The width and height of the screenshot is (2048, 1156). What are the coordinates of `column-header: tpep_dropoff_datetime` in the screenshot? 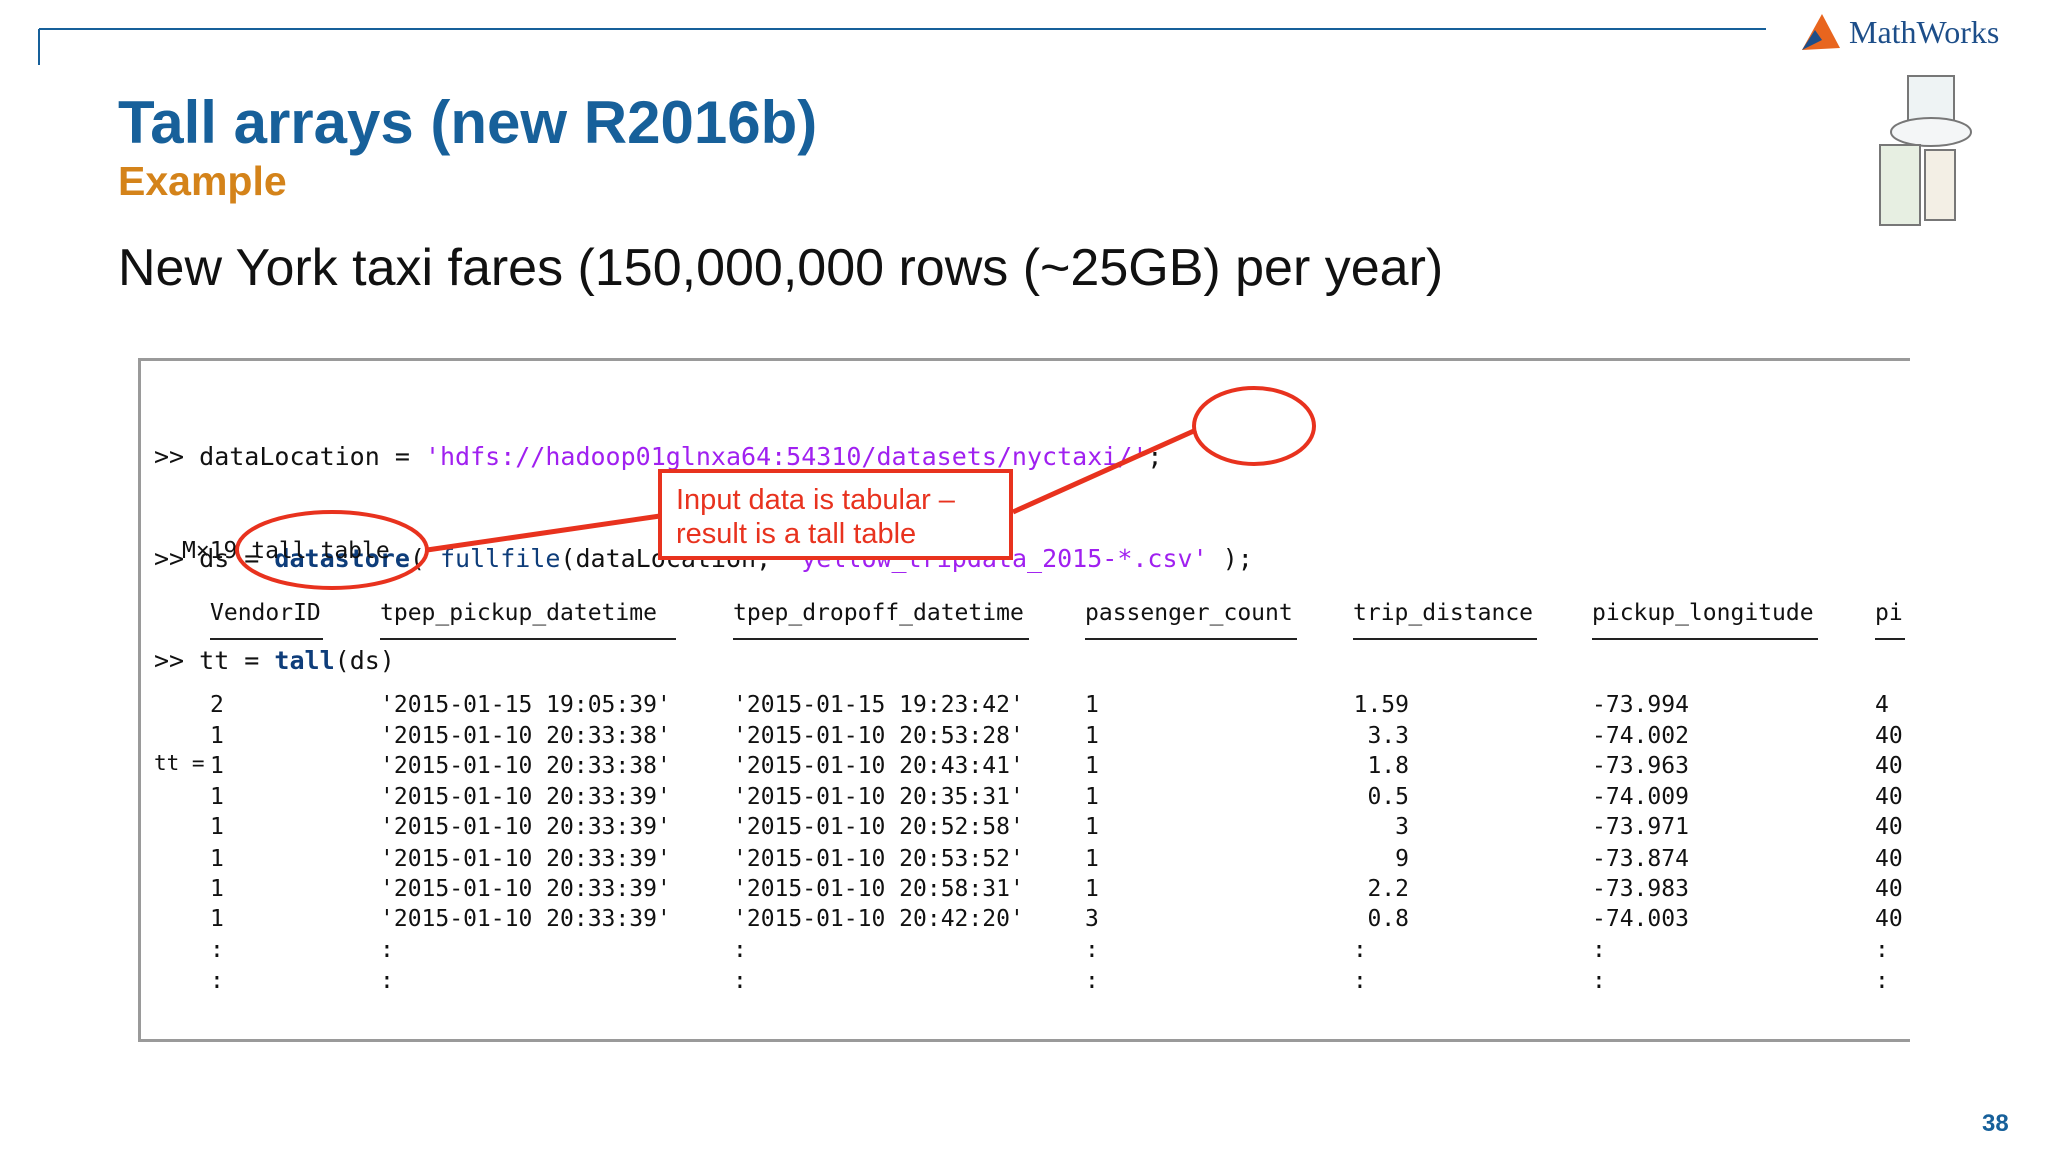 It's located at (881, 620).